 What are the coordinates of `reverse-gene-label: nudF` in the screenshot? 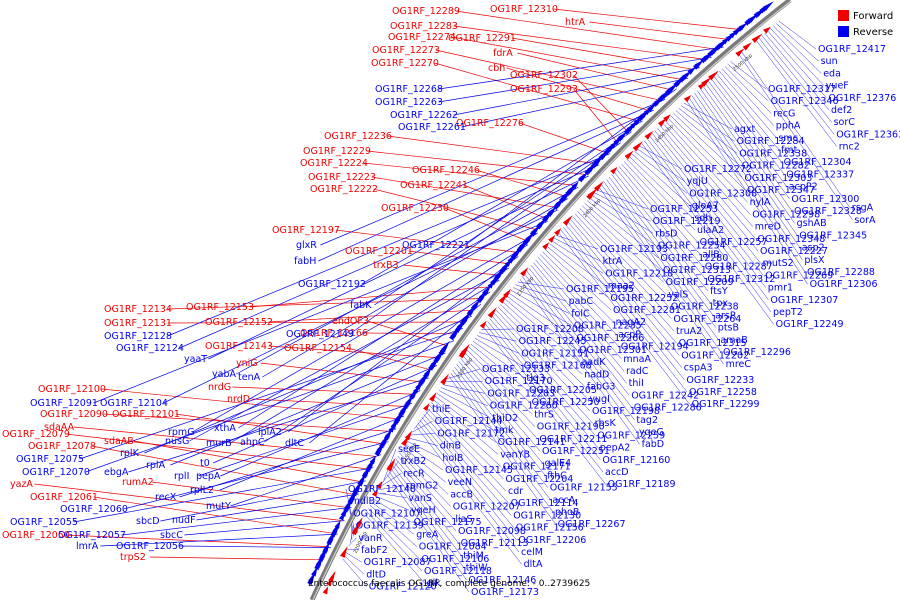 It's located at (184, 520).